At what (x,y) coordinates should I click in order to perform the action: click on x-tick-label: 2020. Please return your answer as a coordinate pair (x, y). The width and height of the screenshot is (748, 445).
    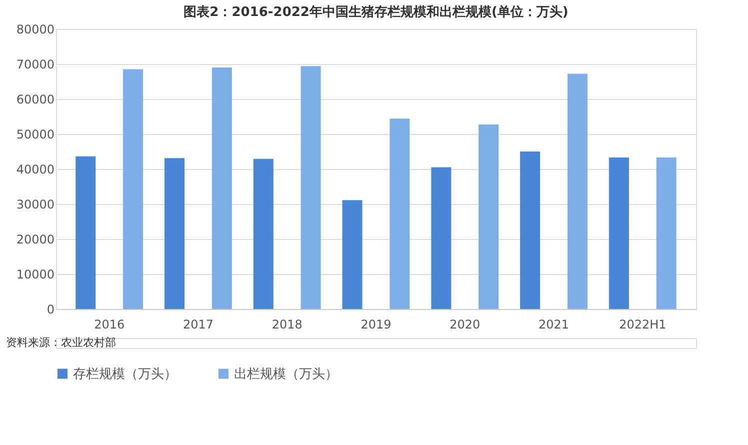
    Looking at the image, I should click on (465, 325).